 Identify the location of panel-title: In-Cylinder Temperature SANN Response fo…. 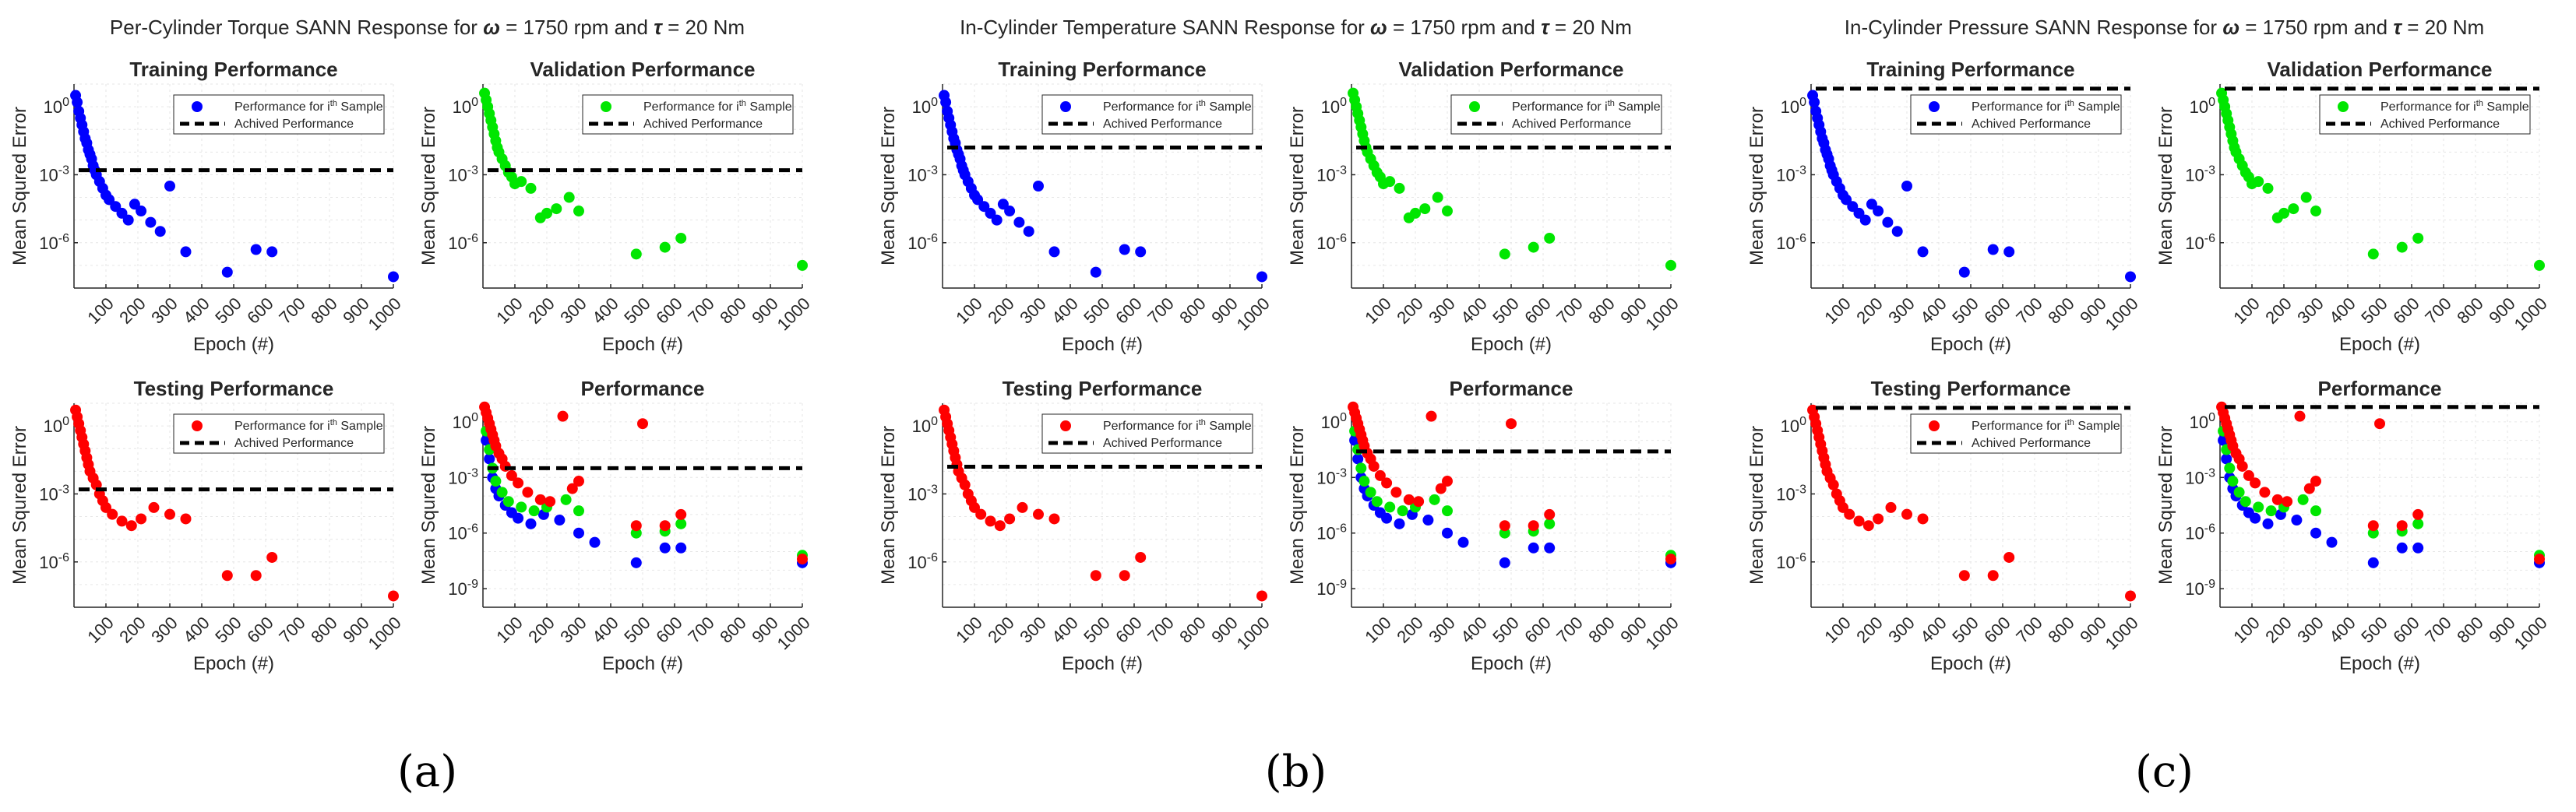
(1296, 27).